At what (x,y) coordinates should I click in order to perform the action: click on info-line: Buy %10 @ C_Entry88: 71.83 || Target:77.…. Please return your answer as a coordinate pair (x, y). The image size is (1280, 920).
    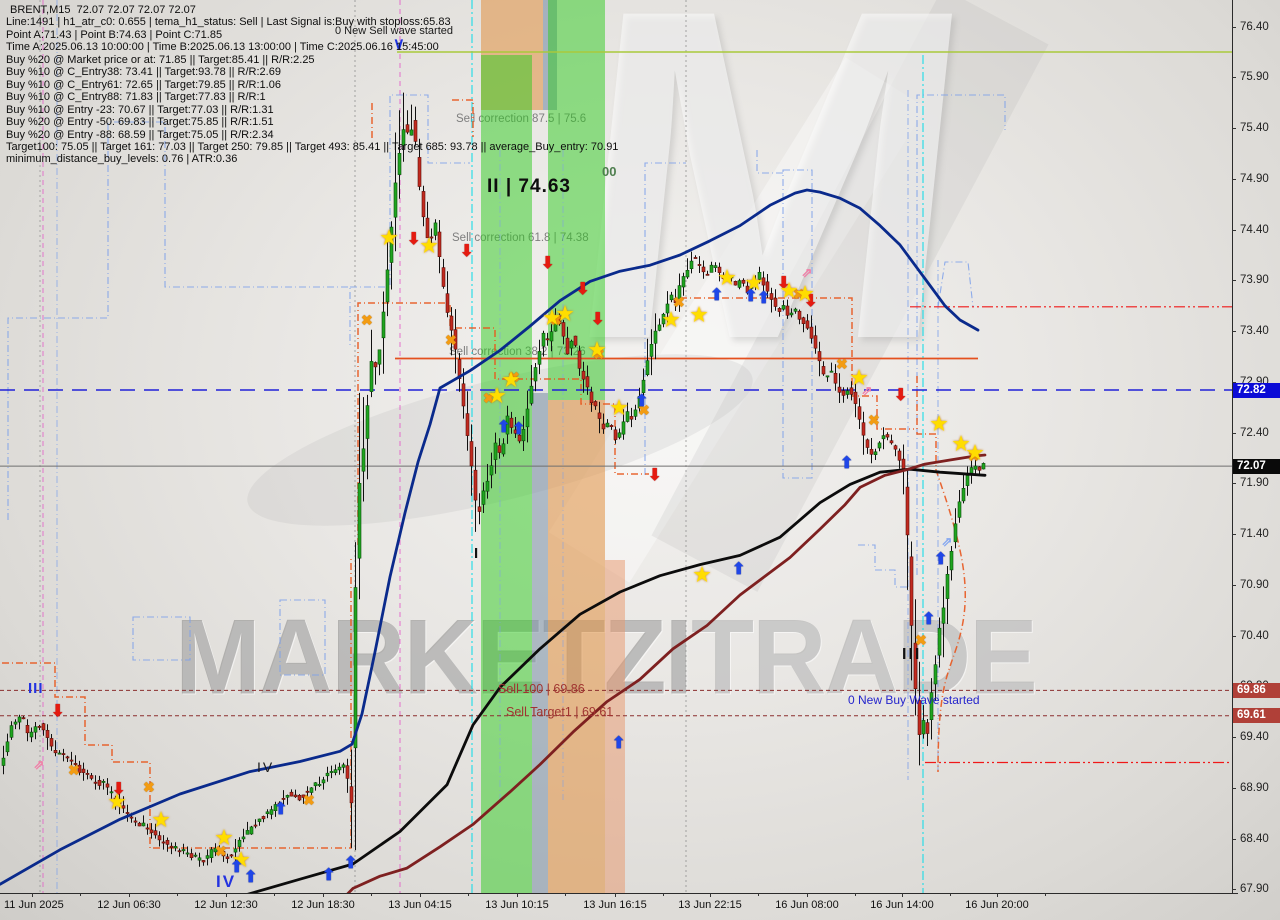
    Looking at the image, I should click on (136, 97).